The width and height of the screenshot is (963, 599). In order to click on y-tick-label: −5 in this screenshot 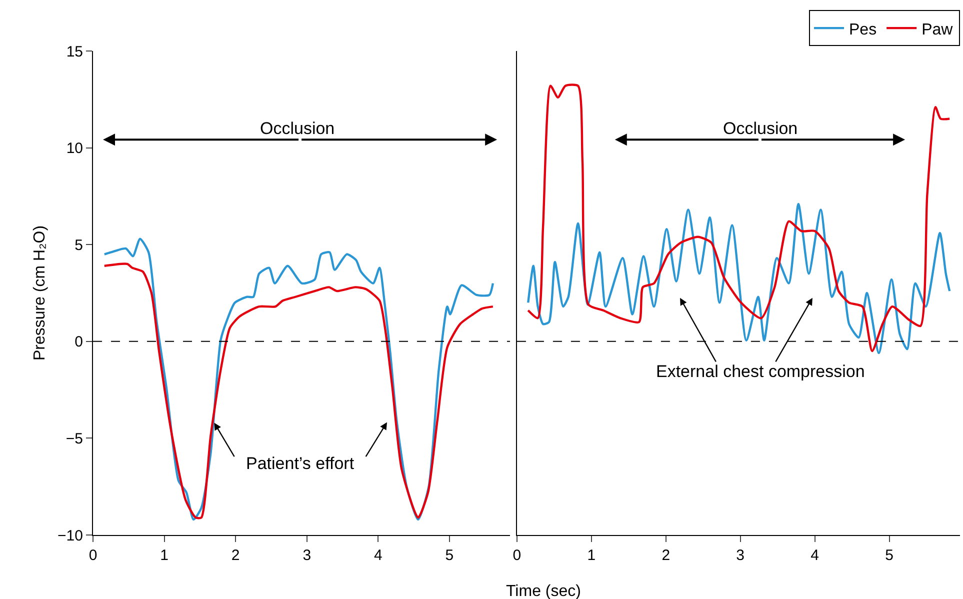, I will do `click(74, 439)`.